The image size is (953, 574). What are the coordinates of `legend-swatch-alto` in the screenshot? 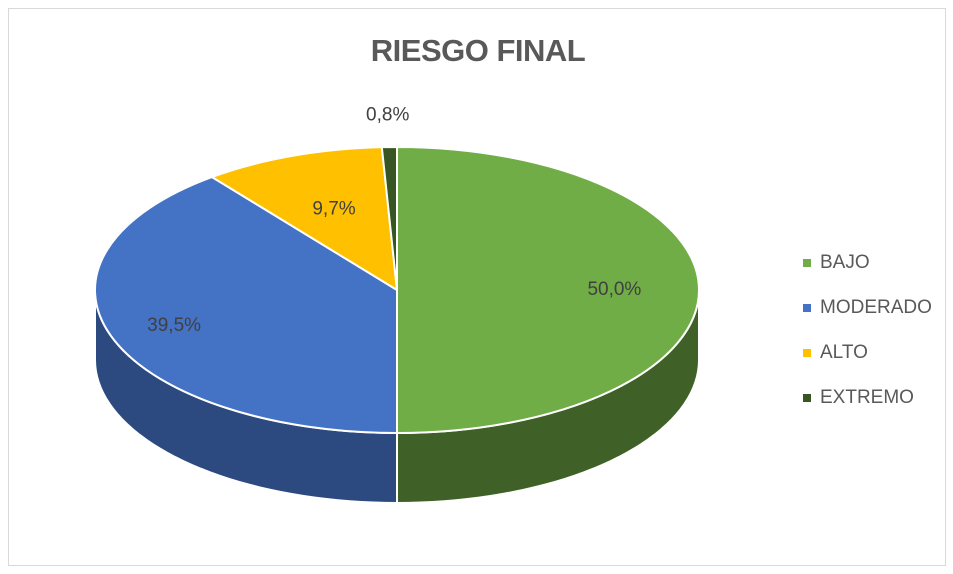 It's located at (807, 353).